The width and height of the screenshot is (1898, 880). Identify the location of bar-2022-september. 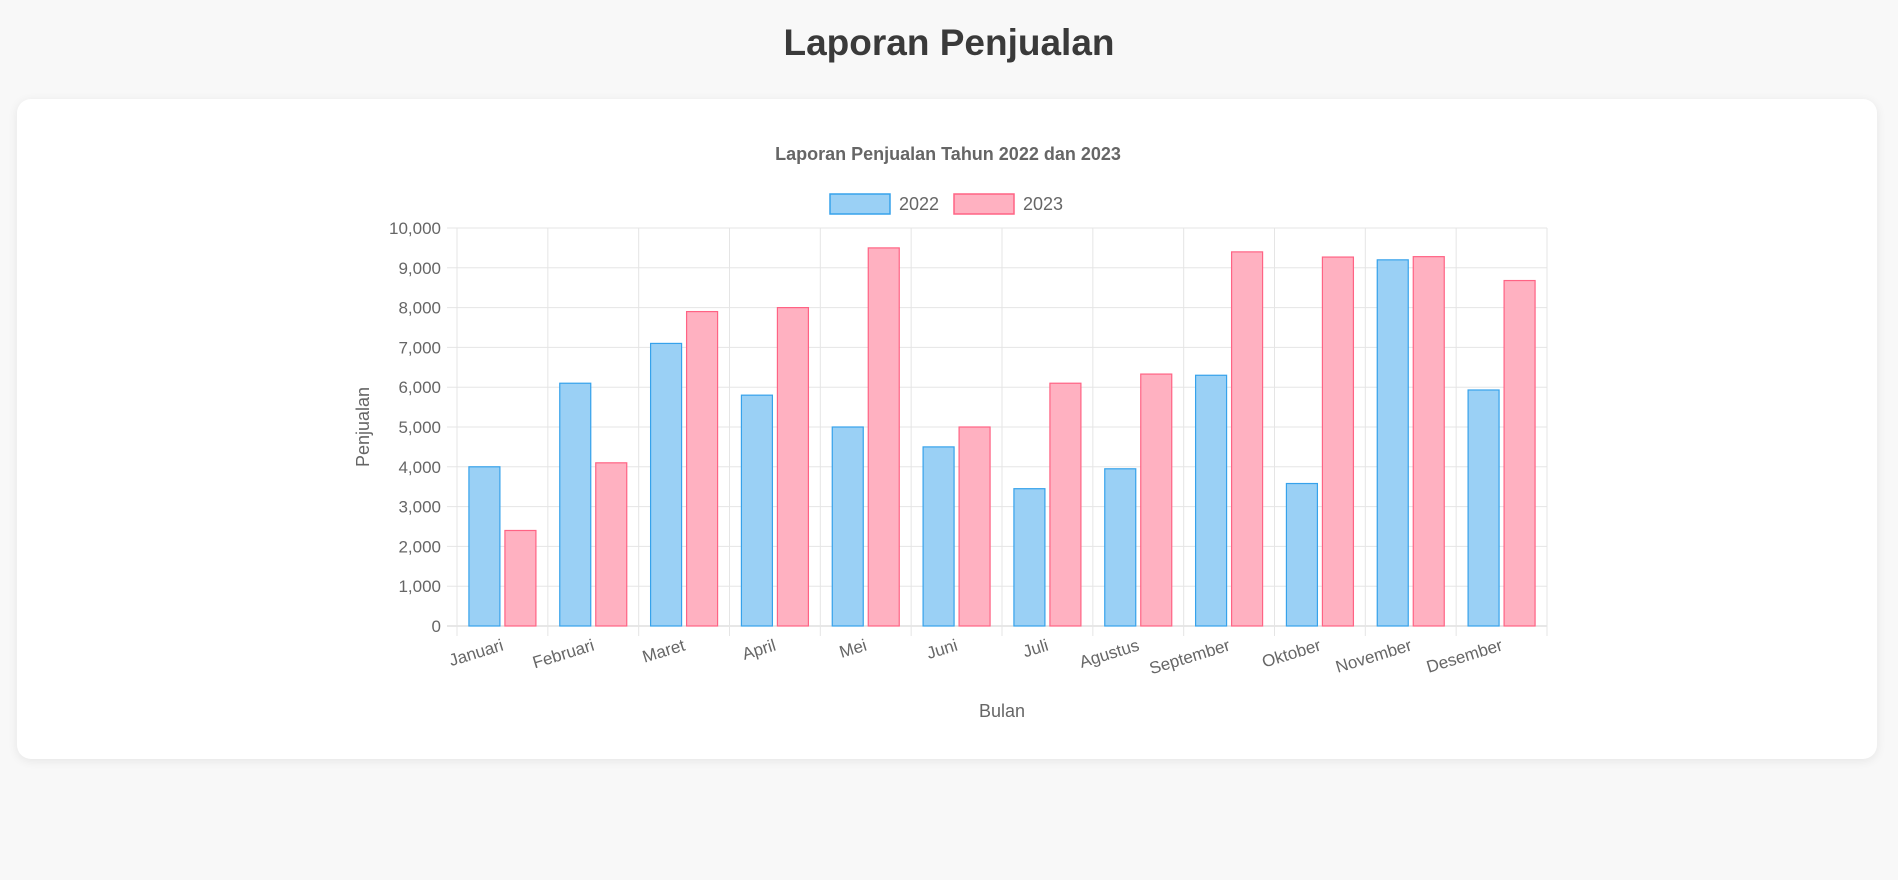
(1211, 500).